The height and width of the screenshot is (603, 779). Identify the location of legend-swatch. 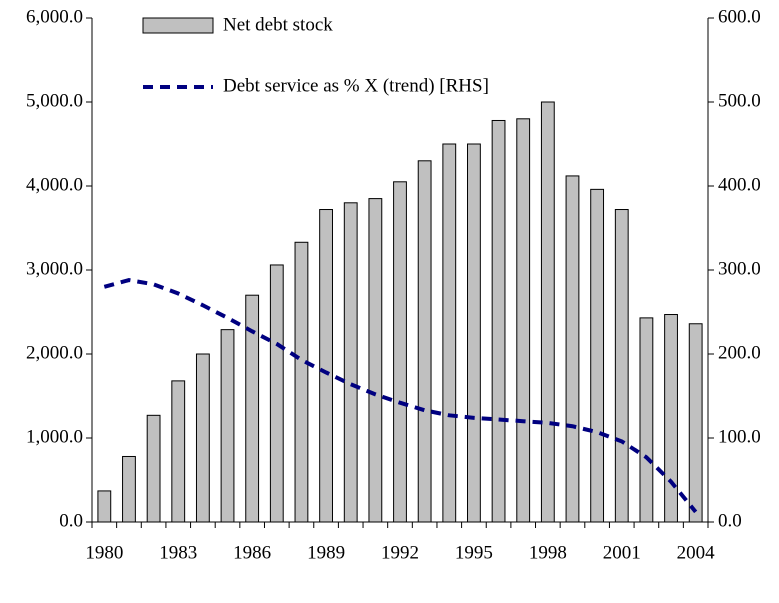
(178, 25).